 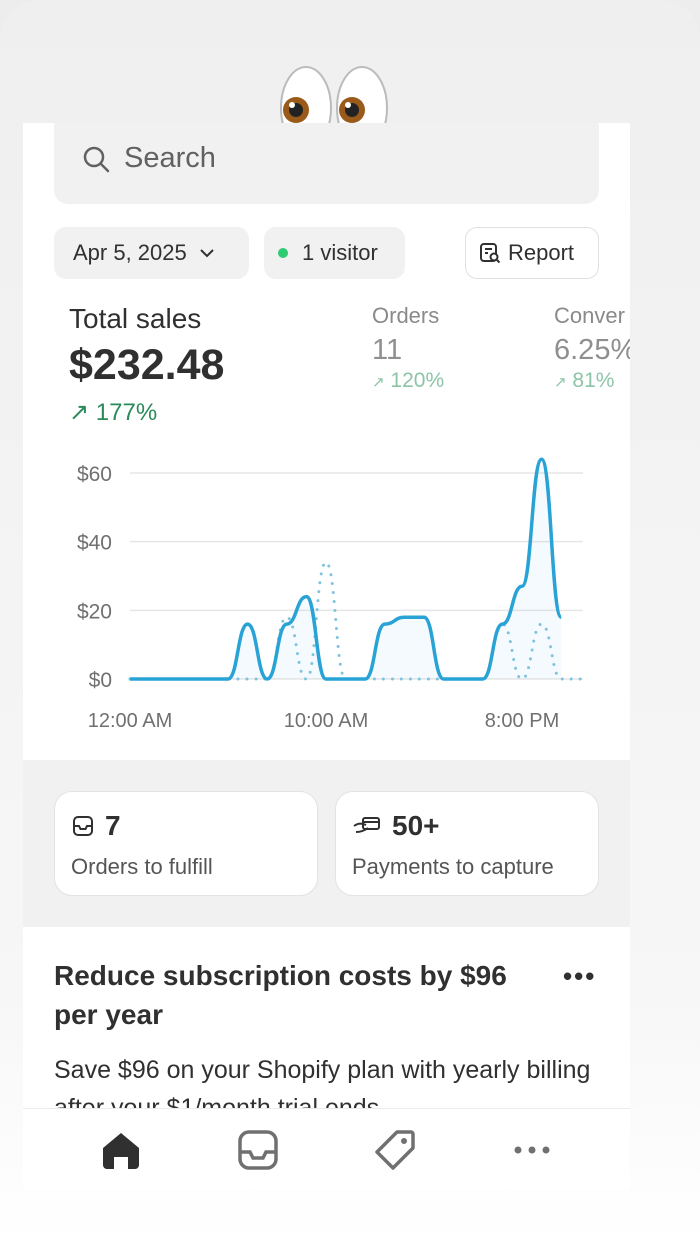 I want to click on y-tick-label: $40, so click(x=94, y=543).